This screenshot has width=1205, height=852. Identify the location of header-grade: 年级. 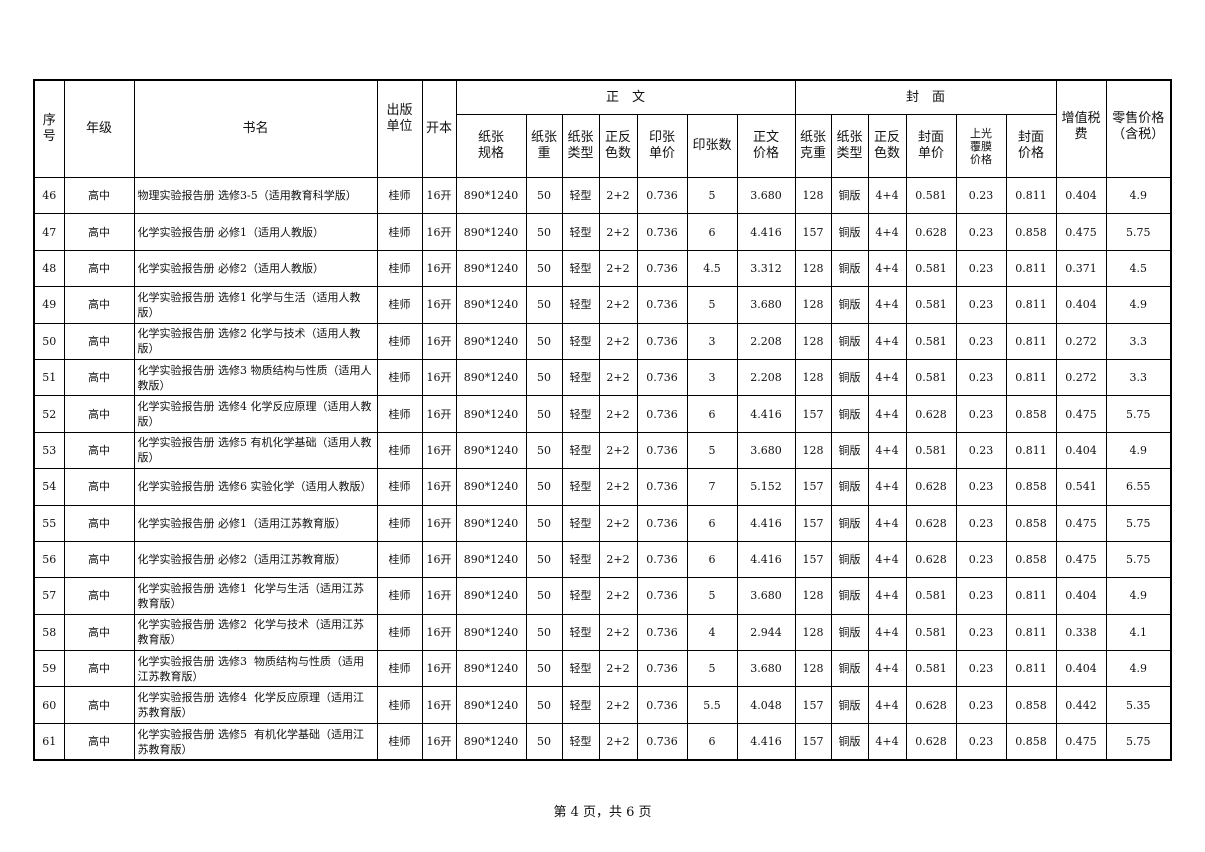
(99, 128).